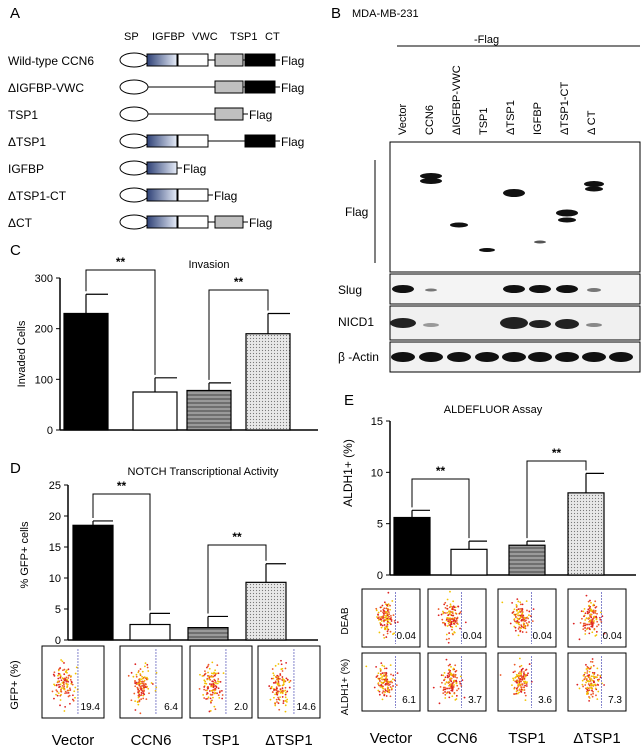 This screenshot has height=754, width=642. I want to click on panel-d-label: D, so click(15, 468).